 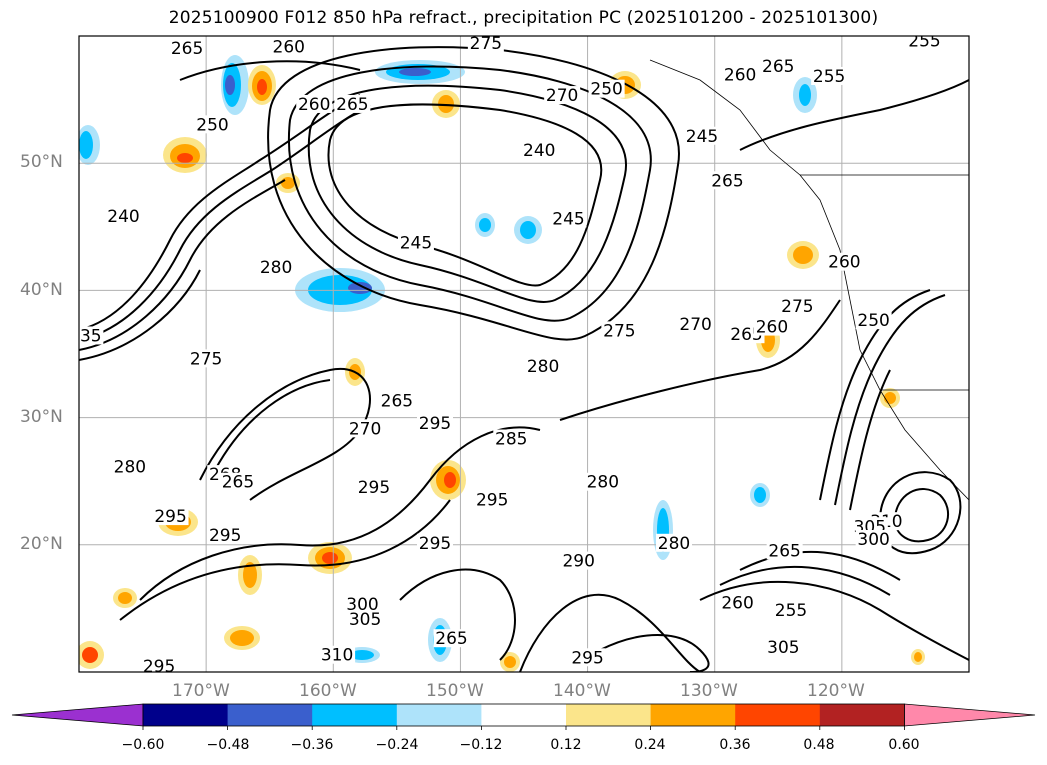 What do you see at coordinates (455, 691) in the screenshot?
I see `lon-label-150w: 150°W` at bounding box center [455, 691].